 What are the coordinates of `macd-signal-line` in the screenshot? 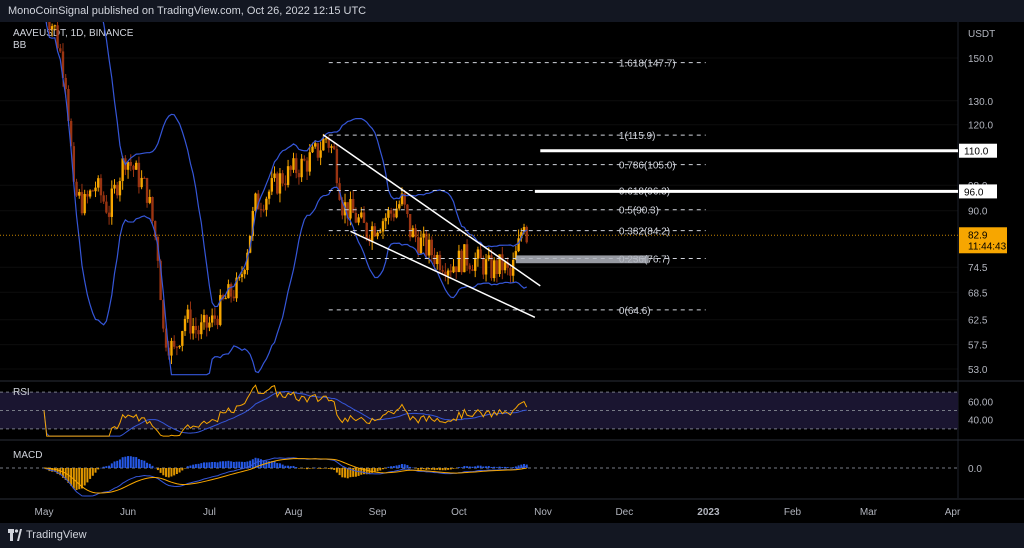 It's located at (285, 476).